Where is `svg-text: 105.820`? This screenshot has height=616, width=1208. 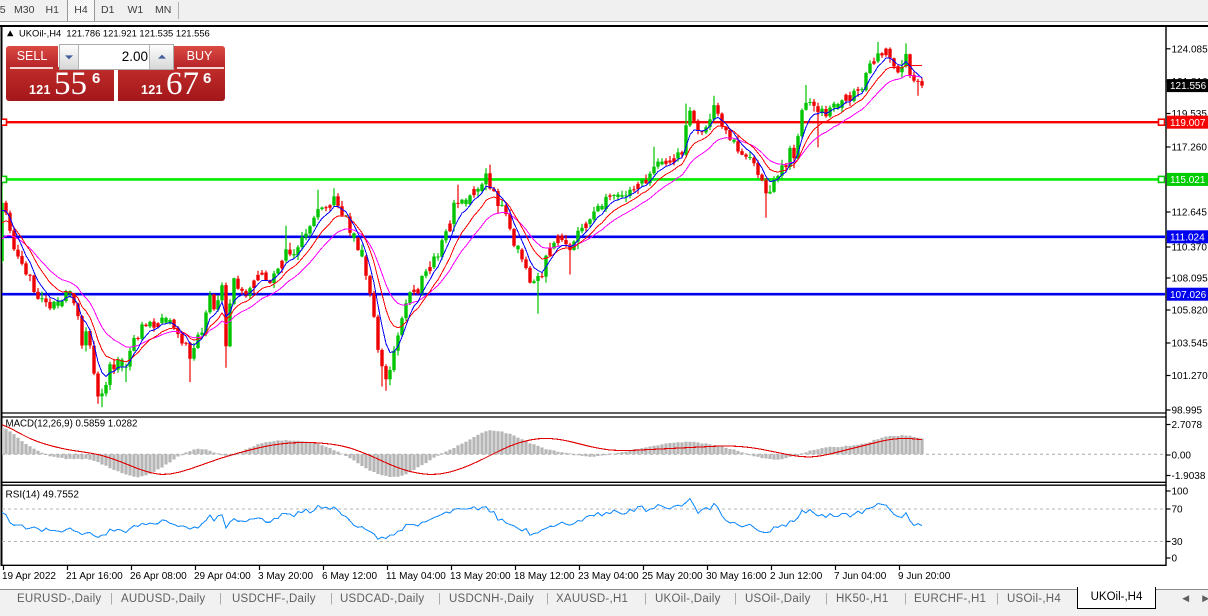
svg-text: 105.820 is located at coordinates (1190, 311).